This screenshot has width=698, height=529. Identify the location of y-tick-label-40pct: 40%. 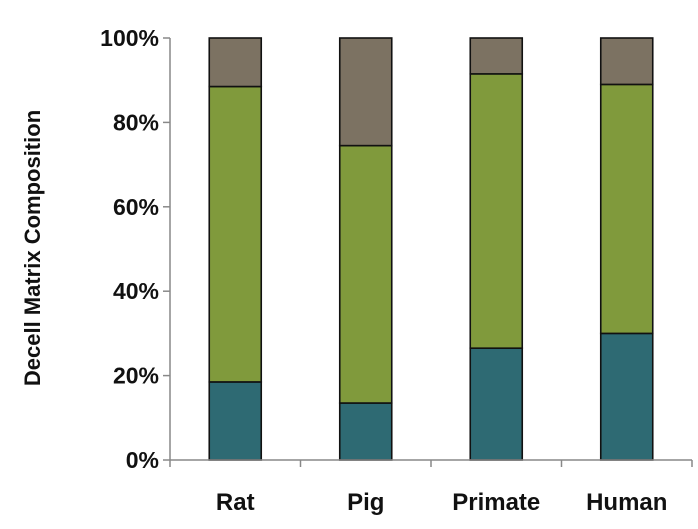
(136, 291).